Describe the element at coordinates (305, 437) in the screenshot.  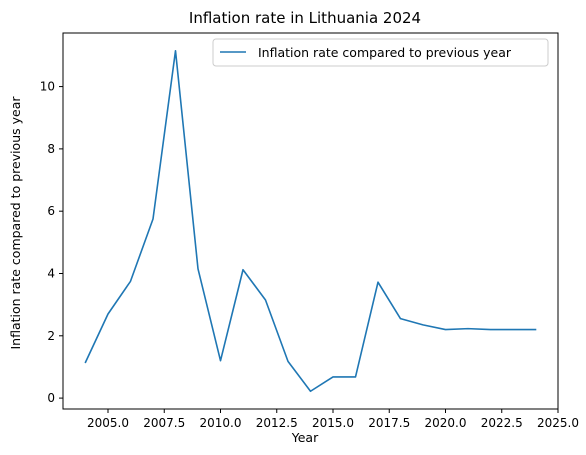
I see `x-axis-label: Year` at that location.